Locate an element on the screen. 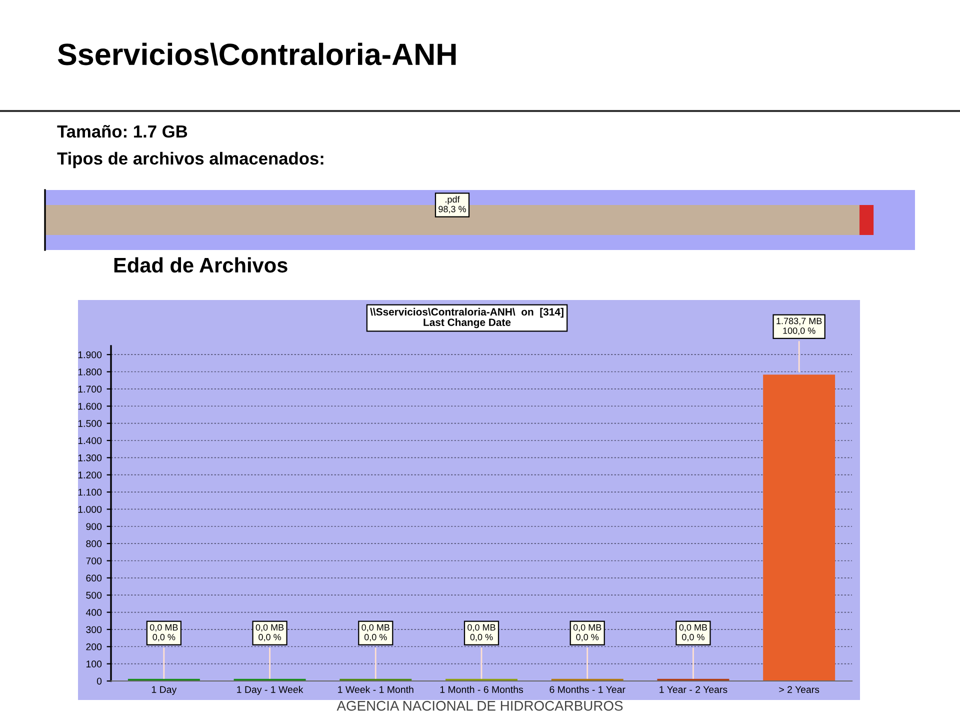 Image resolution: width=960 pixels, height=720 pixels. text: AGENCIA NACIONAL DE HIDROCARBUROS is located at coordinates (479, 705).